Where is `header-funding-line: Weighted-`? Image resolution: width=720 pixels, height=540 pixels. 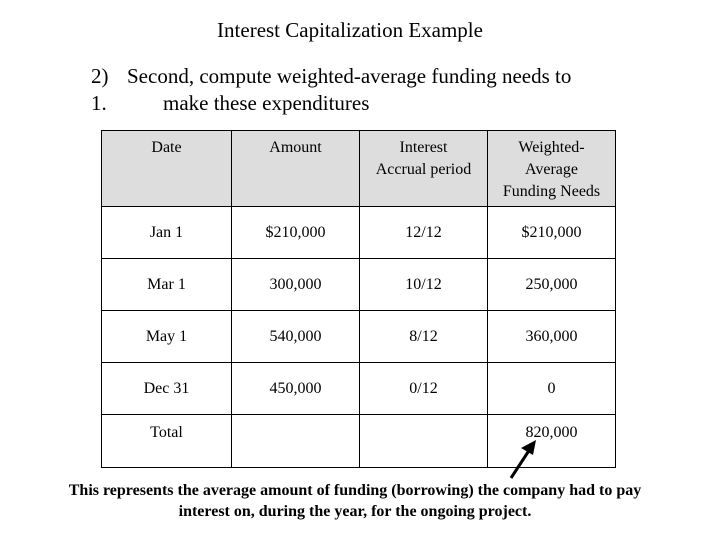 header-funding-line: Weighted- is located at coordinates (551, 147).